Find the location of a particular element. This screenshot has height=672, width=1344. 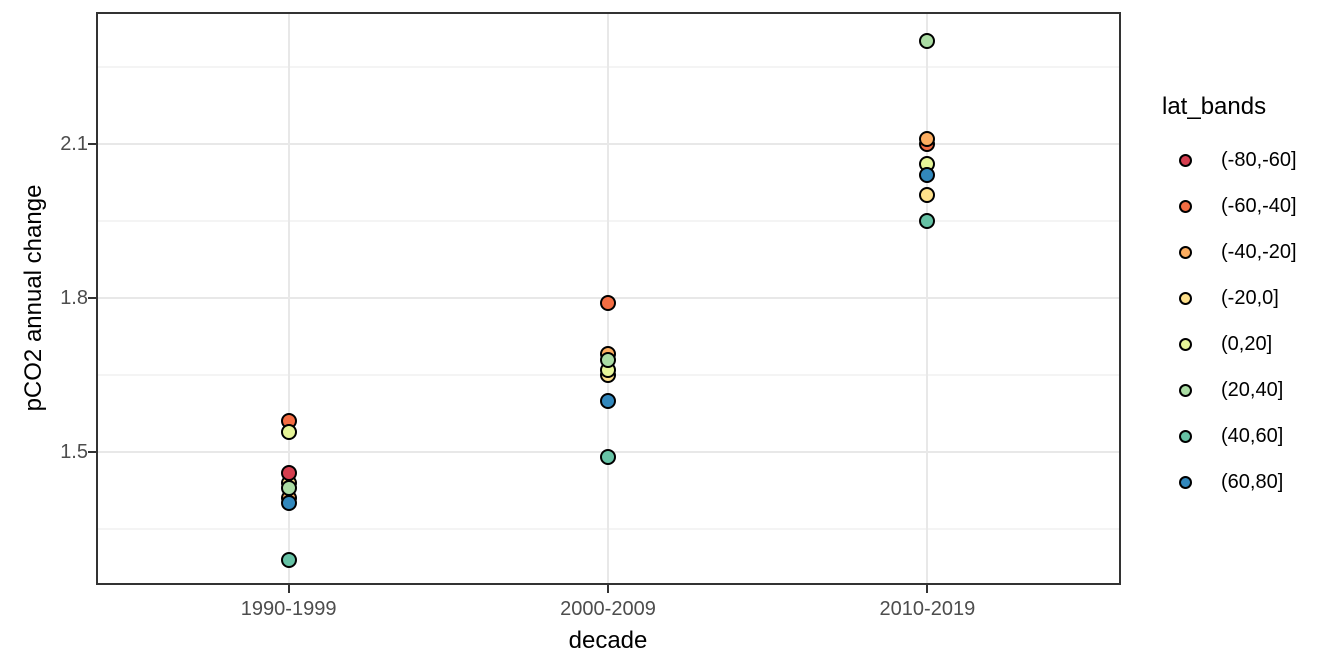

legend-item: (-80,-60] is located at coordinates (1229, 160).